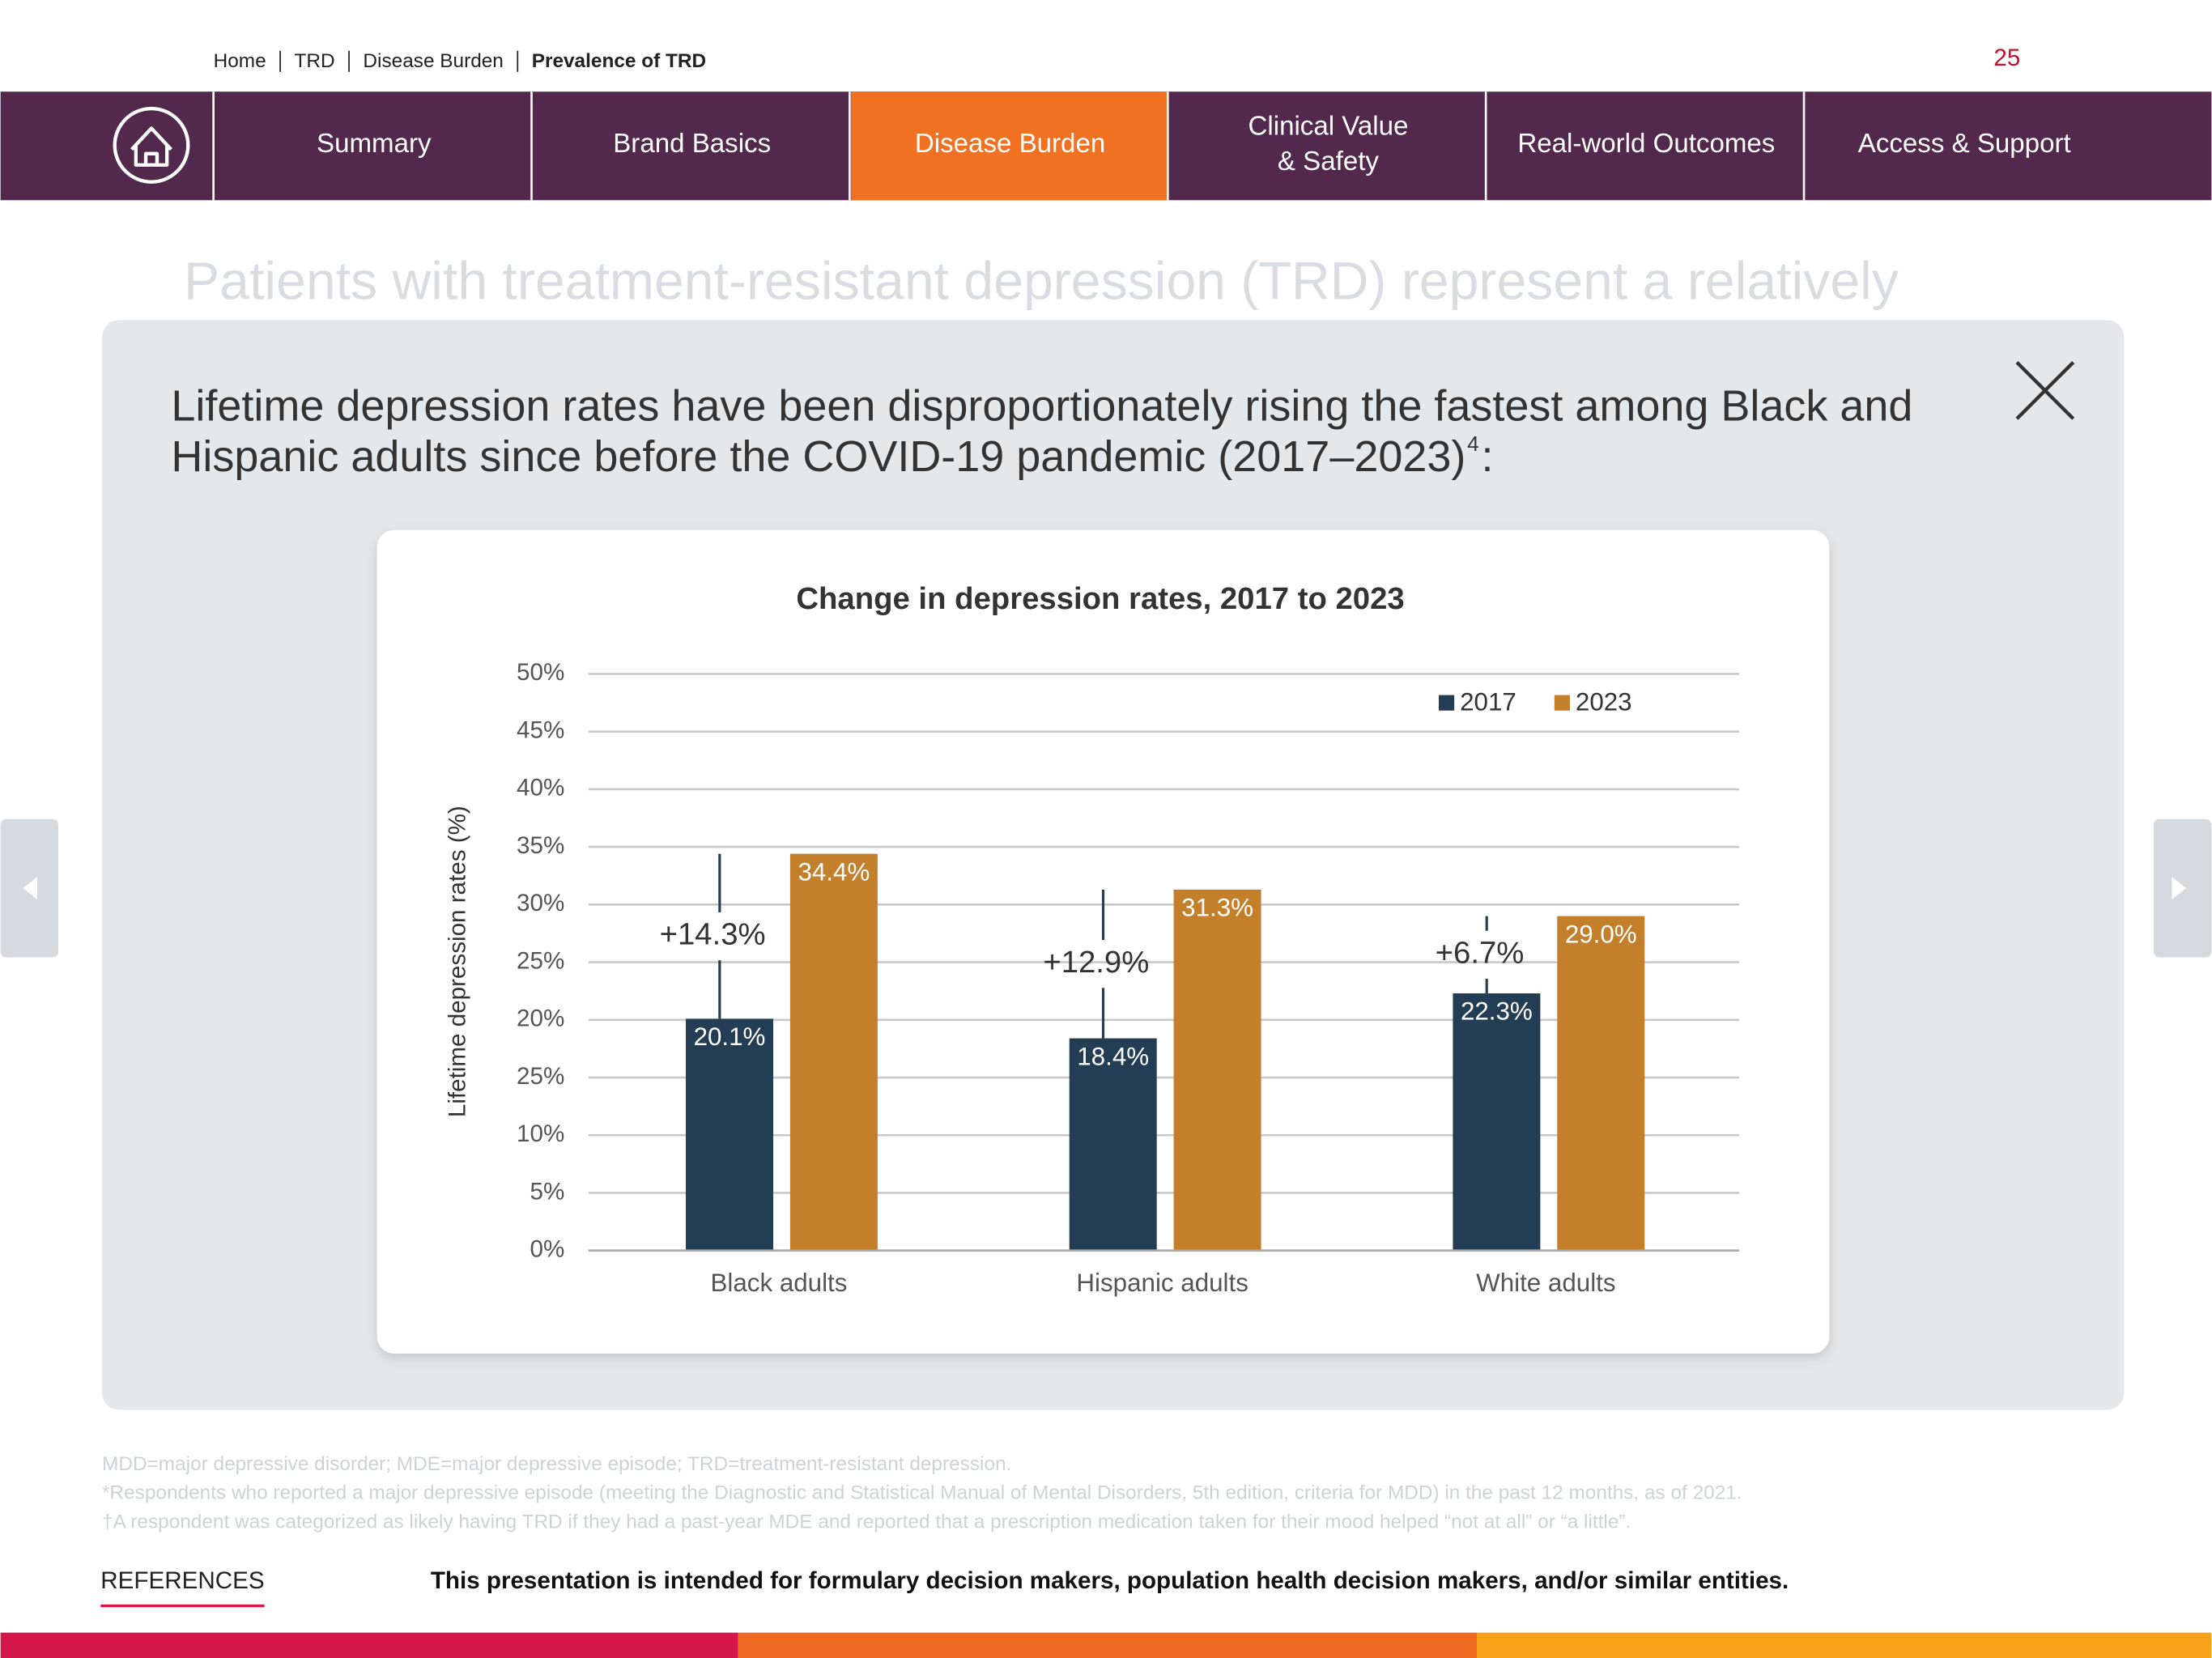  What do you see at coordinates (1964, 144) in the screenshot?
I see `nav-item: Access & Support` at bounding box center [1964, 144].